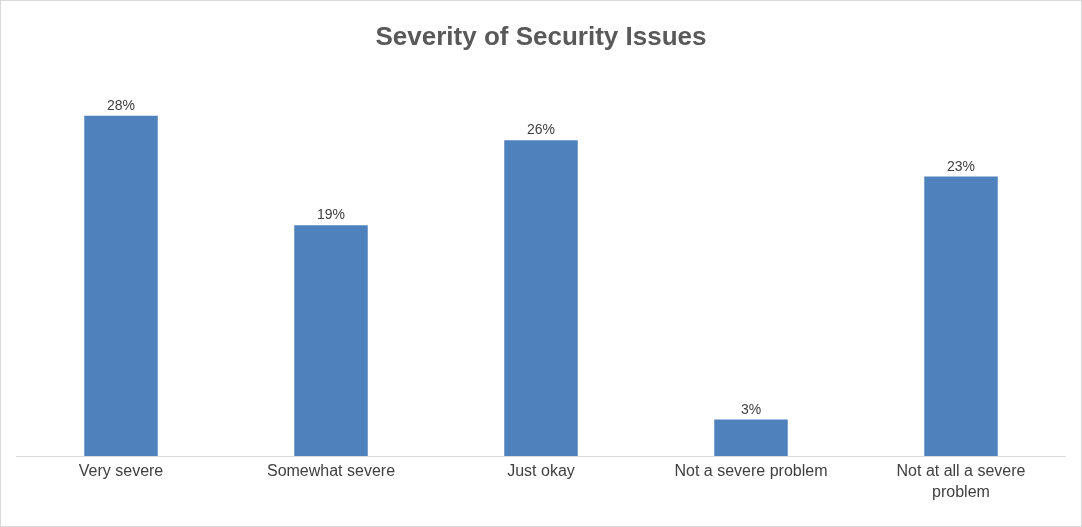  I want to click on data-label: 3%, so click(751, 408).